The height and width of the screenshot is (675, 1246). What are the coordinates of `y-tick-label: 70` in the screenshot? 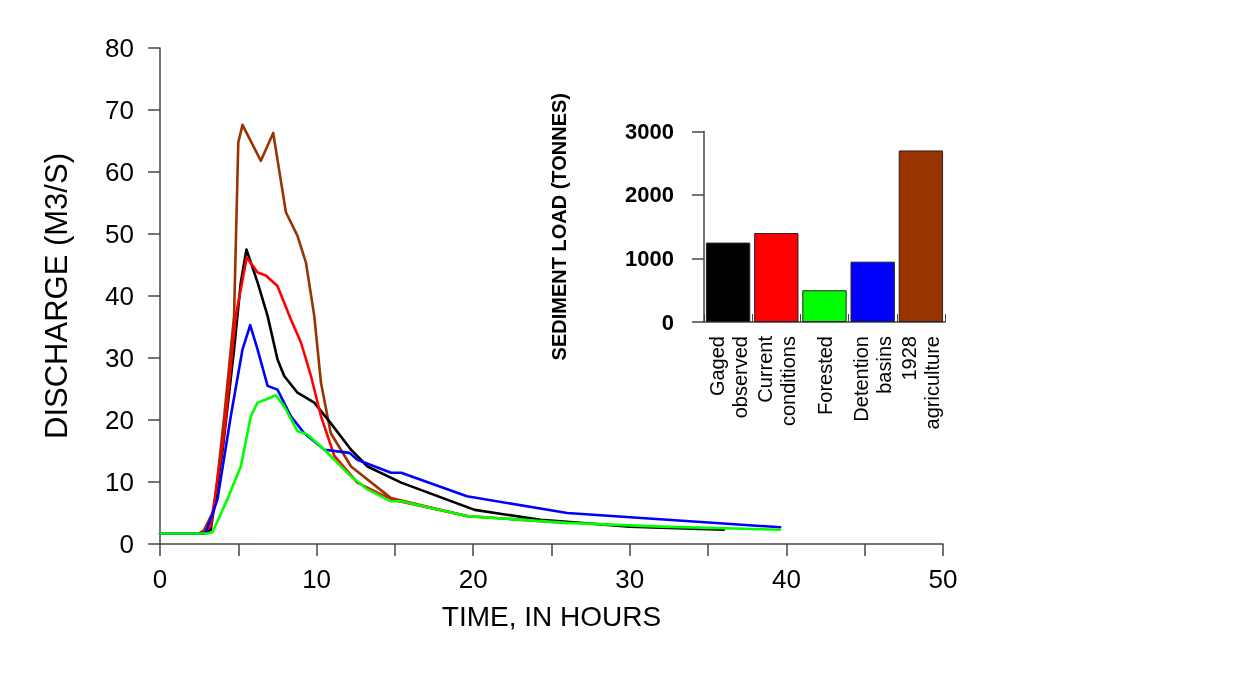 It's located at (119, 110).